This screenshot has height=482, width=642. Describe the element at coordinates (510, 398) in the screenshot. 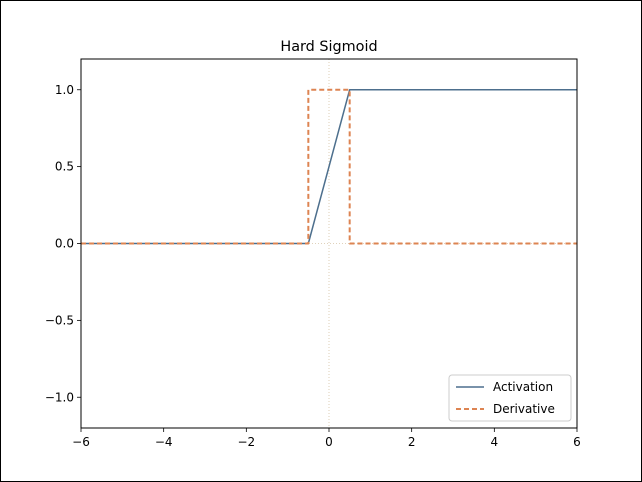

I see `legend: Activation Derivative` at that location.